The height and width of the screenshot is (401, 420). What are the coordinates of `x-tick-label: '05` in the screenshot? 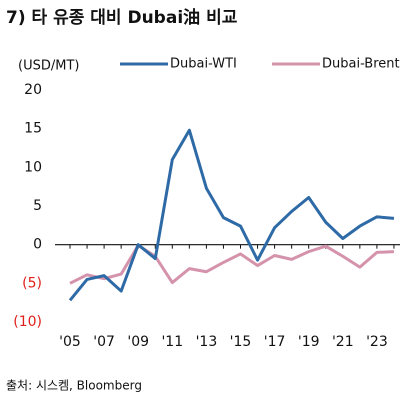 It's located at (70, 342).